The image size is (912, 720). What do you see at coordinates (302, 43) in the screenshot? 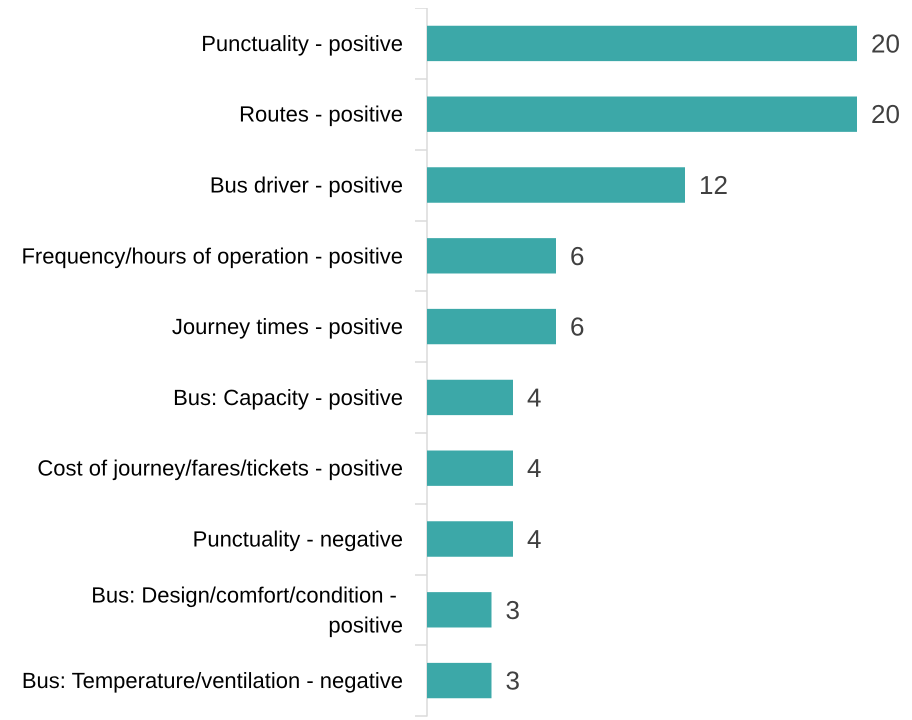
I see `y-tick-label: Punctuality - positive` at bounding box center [302, 43].